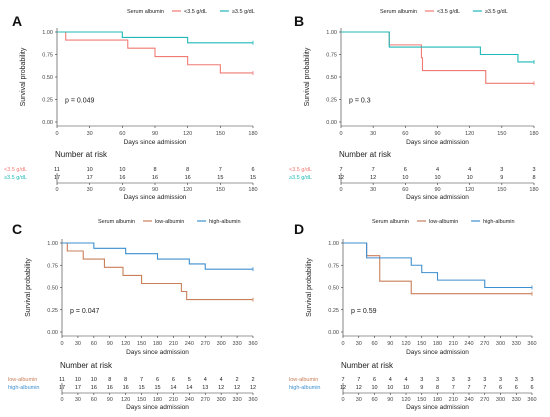 The height and width of the screenshot is (417, 550). I want to click on risk-count: 2, so click(252, 380).